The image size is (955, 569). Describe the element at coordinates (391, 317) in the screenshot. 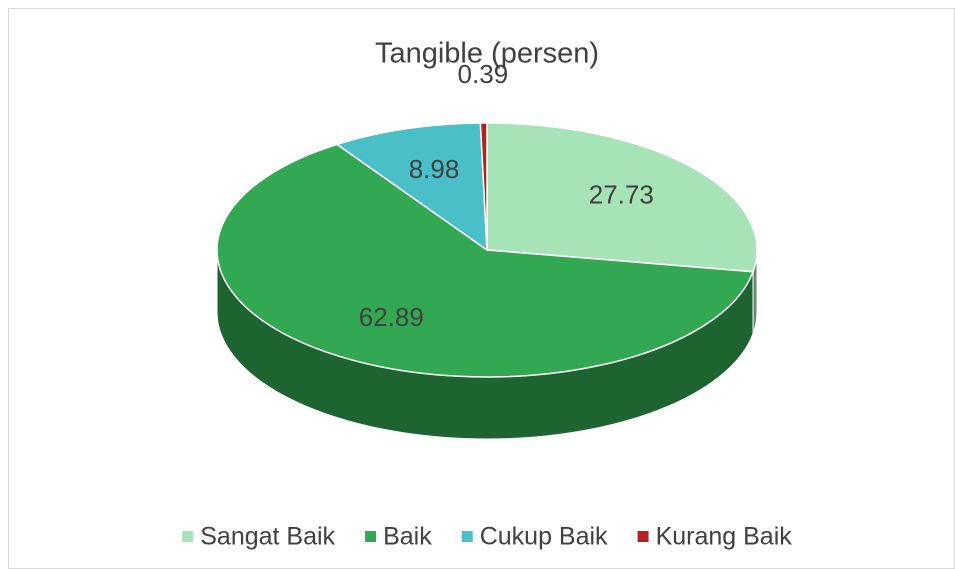

I see `data-label: 62.89` at that location.